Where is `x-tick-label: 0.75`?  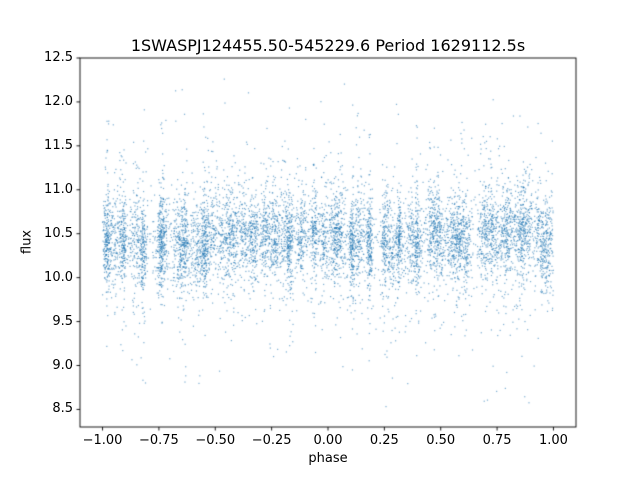 x-tick-label: 0.75 is located at coordinates (497, 440).